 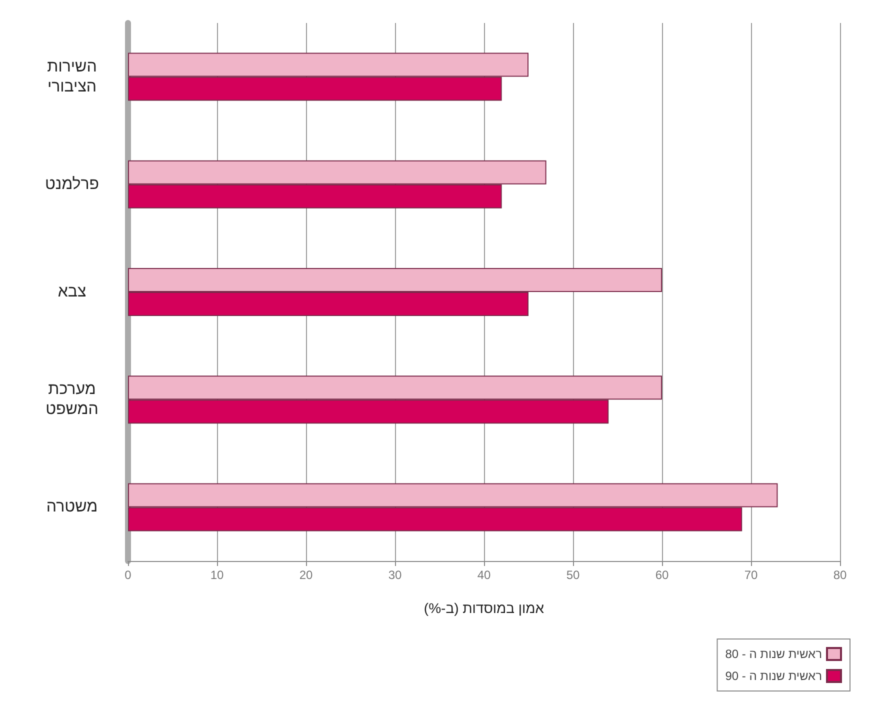 I want to click on x-tick-label: 0, so click(x=128, y=575).